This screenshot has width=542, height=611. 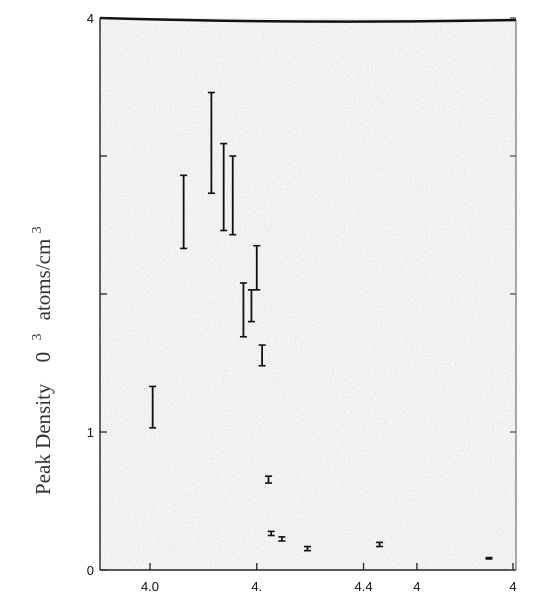 What do you see at coordinates (512, 586) in the screenshot?
I see `x-tick-label-4: 4` at bounding box center [512, 586].